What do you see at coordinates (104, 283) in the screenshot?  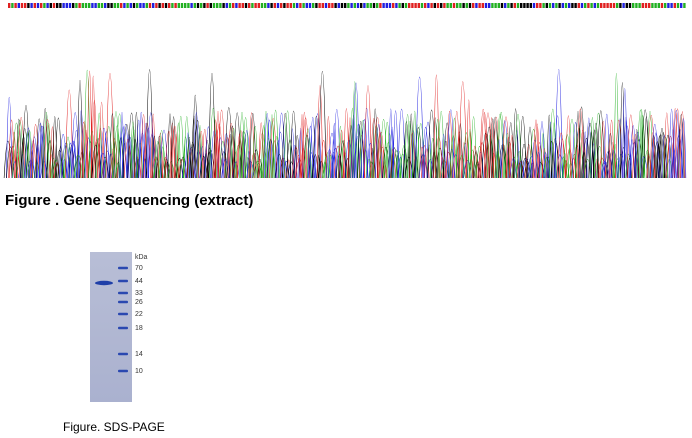 I see `sample-band` at bounding box center [104, 283].